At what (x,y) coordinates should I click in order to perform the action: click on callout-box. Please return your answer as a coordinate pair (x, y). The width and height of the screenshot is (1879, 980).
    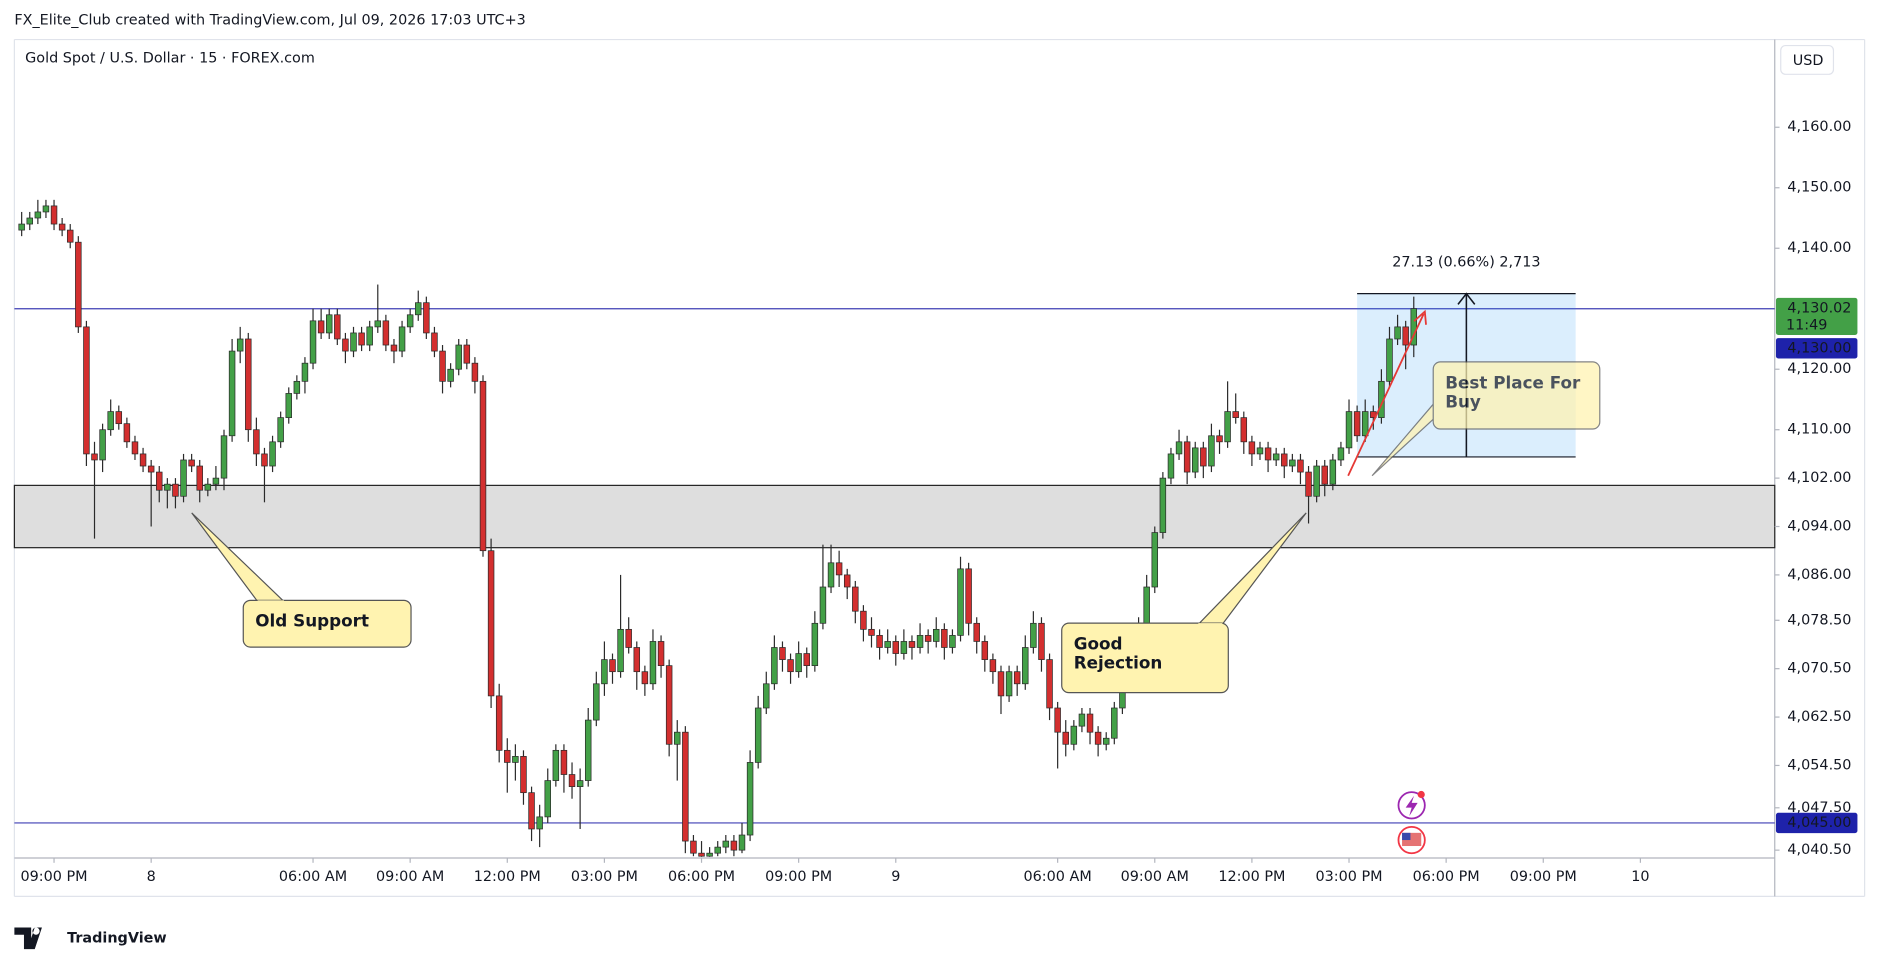
    Looking at the image, I should click on (1145, 658).